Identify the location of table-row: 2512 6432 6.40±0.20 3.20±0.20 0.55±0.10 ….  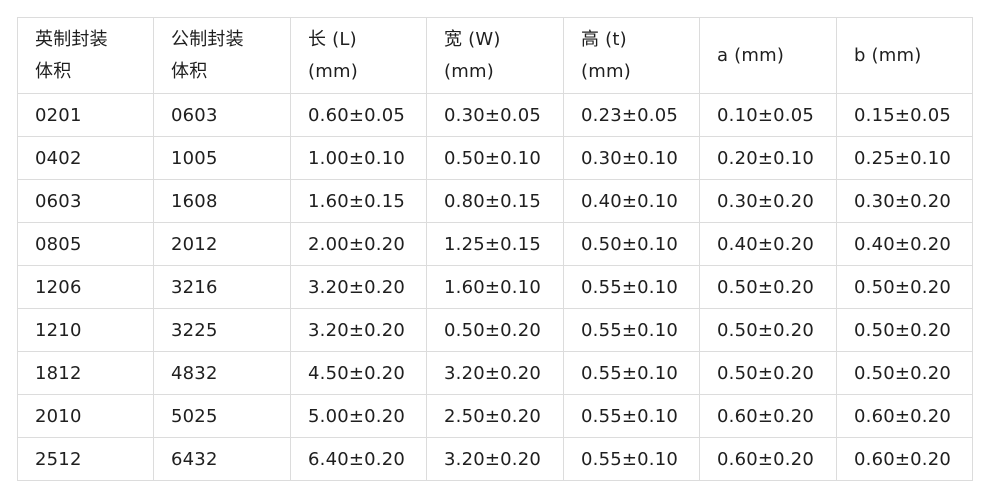
(495, 459).